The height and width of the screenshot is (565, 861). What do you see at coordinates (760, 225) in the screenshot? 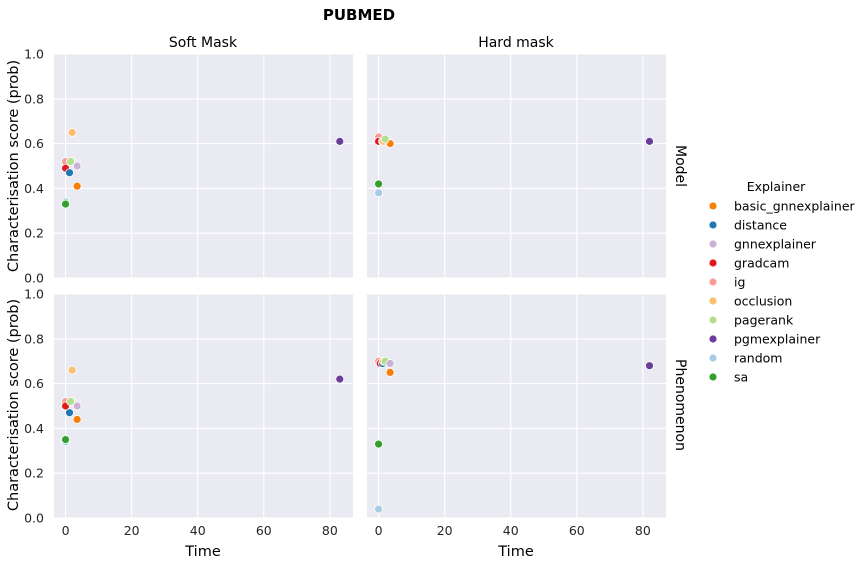
I see `legend-label: distance` at bounding box center [760, 225].